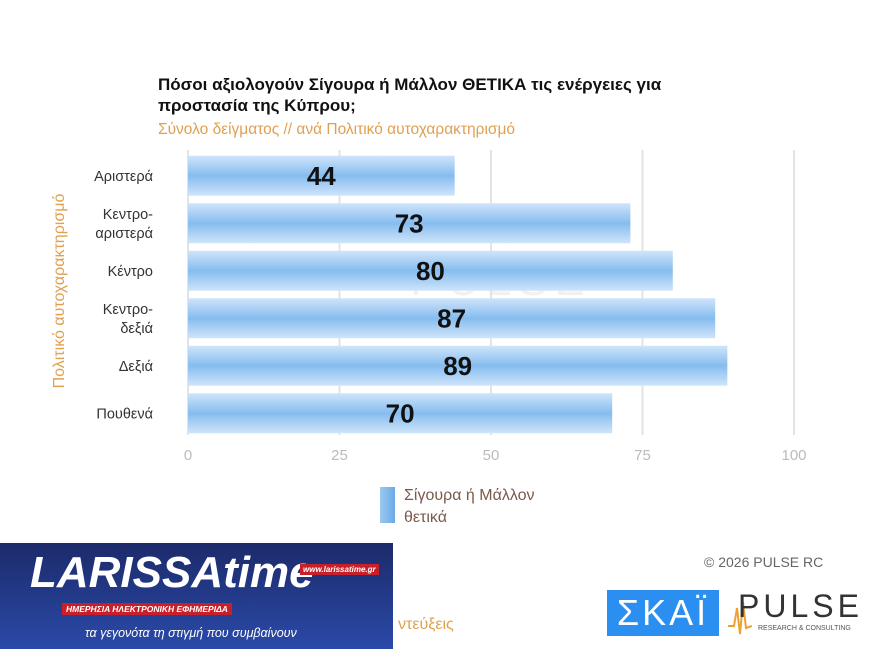 The height and width of the screenshot is (649, 874). I want to click on larissatime-logo: LARISSAtime, so click(172, 572).